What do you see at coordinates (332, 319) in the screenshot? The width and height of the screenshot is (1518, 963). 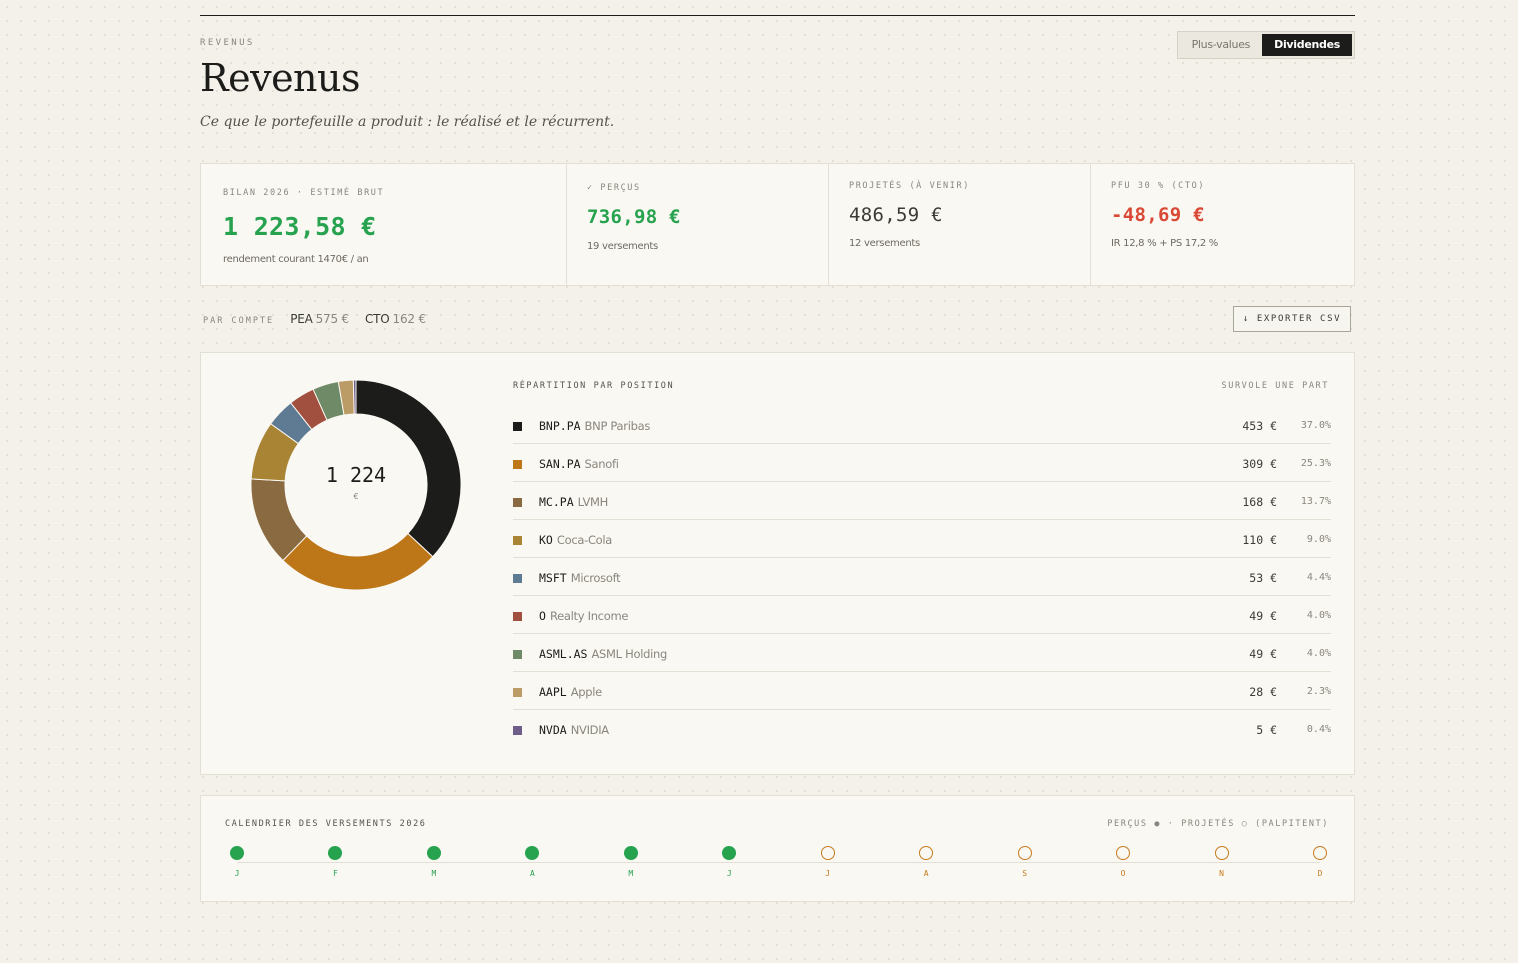 I see `account-amount: 575 €` at bounding box center [332, 319].